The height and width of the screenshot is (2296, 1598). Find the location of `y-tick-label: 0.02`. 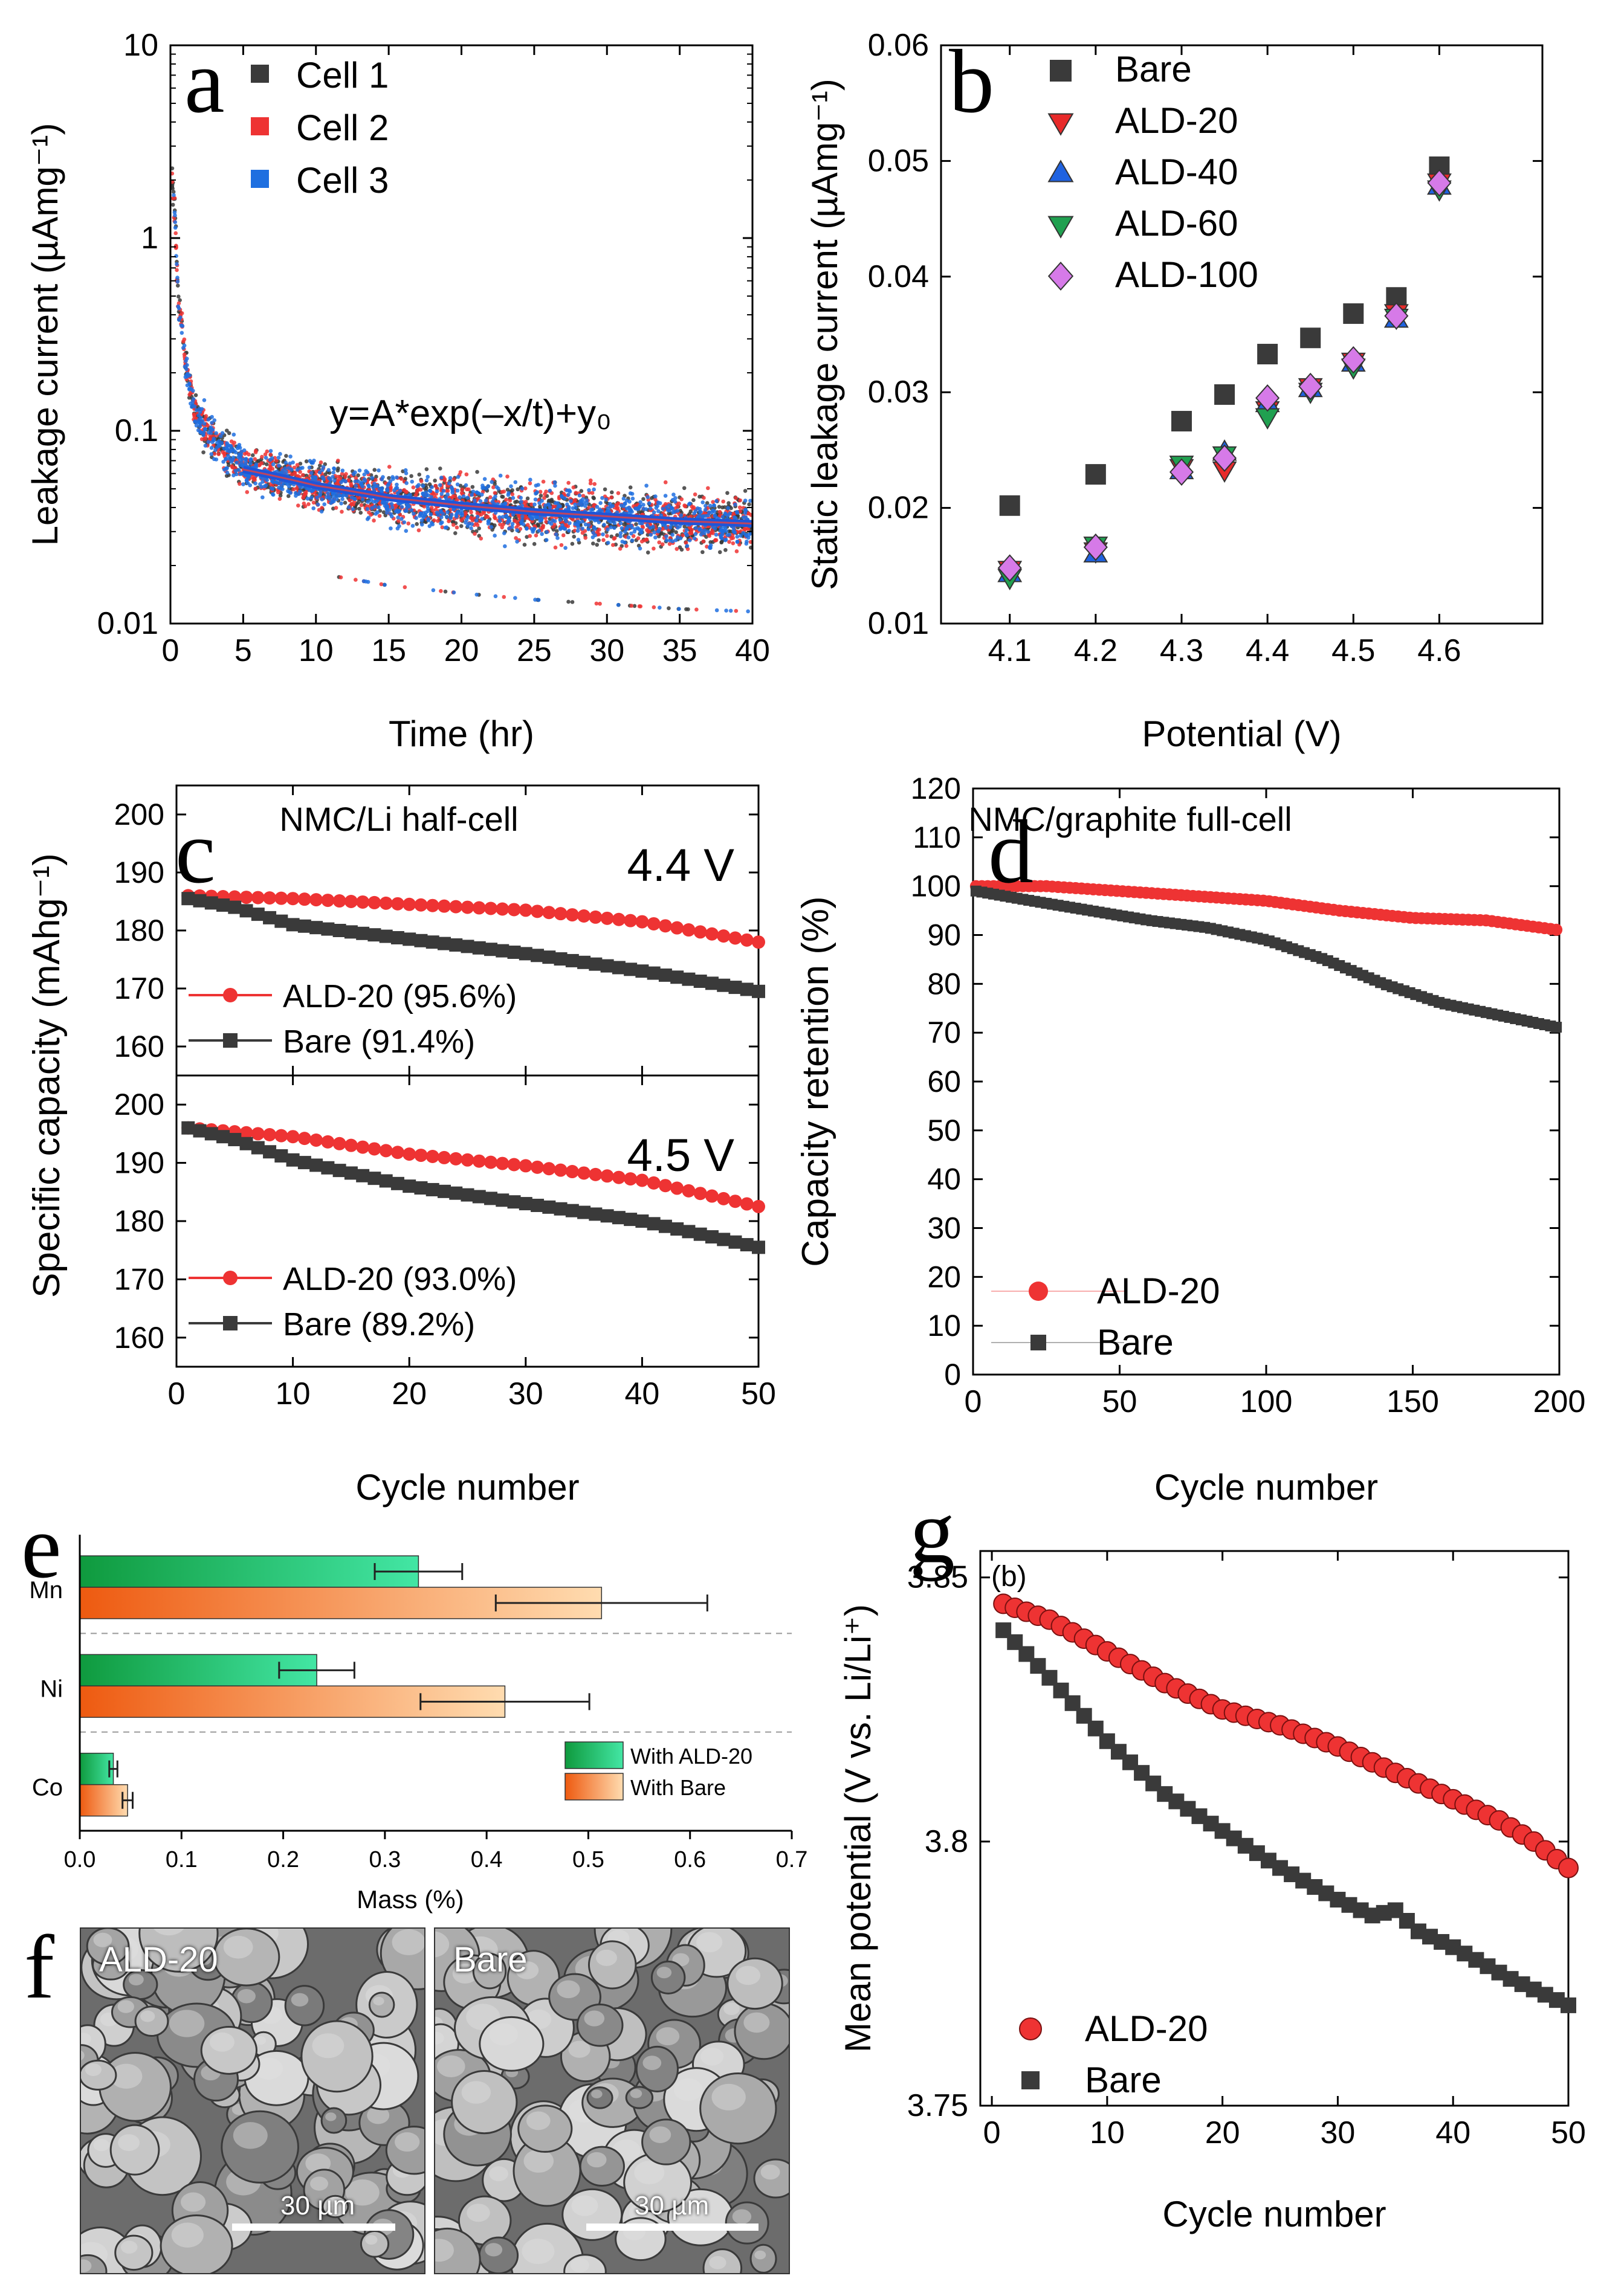

y-tick-label: 0.02 is located at coordinates (898, 508).